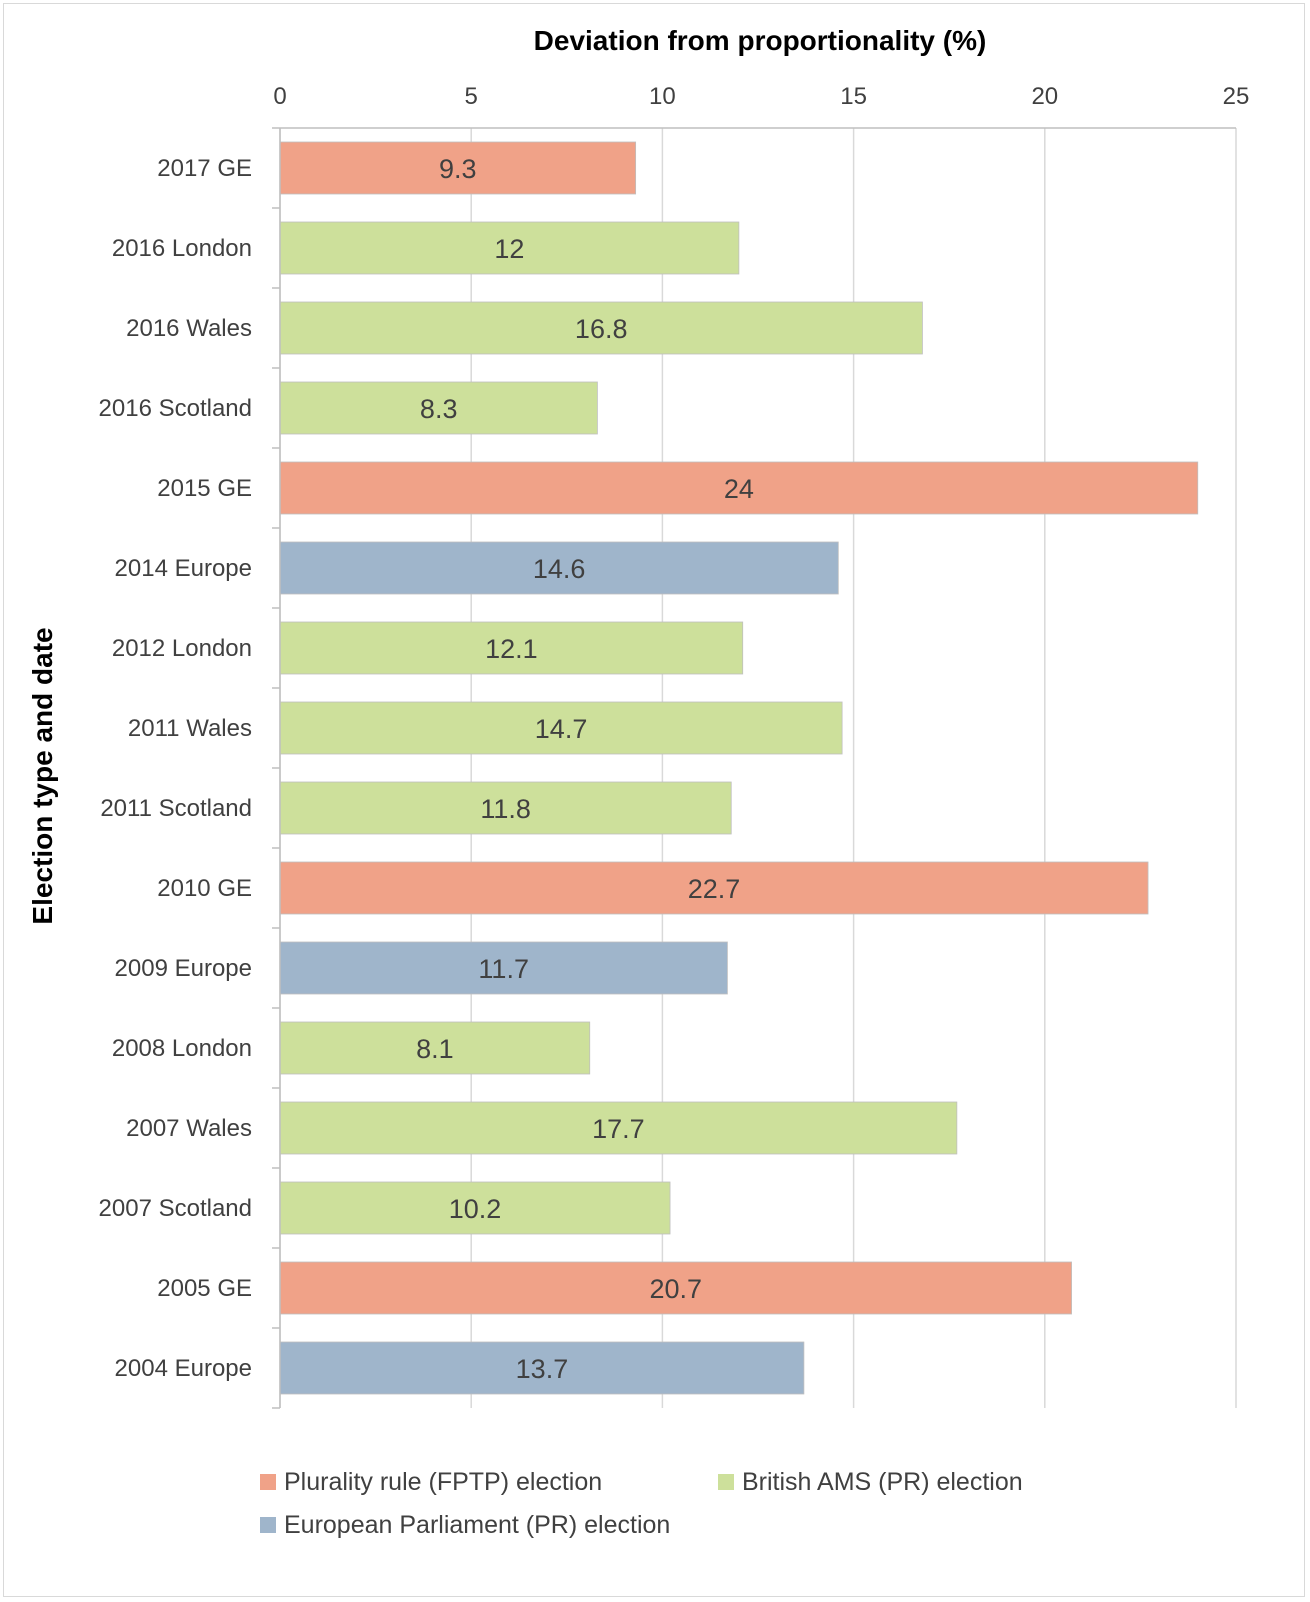 Image resolution: width=1310 pixels, height=1602 pixels. I want to click on y-category-label: 2012 London, so click(182, 648).